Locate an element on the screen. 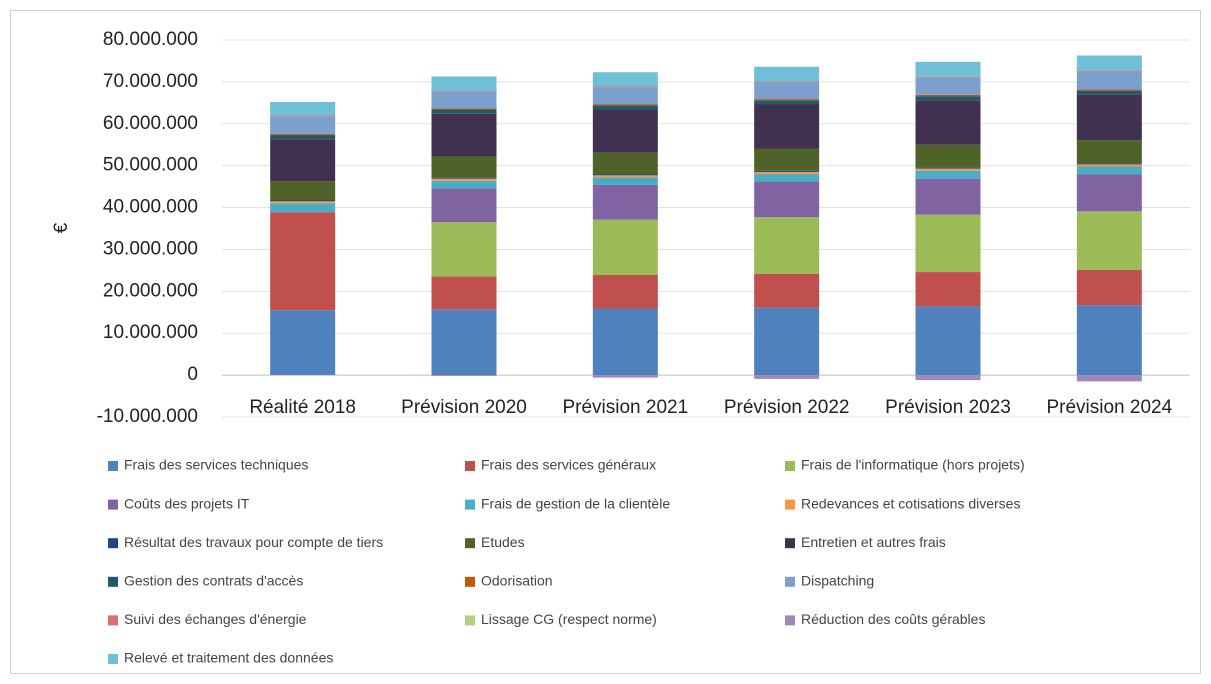 The height and width of the screenshot is (684, 1211). x-tick-label: Prévision 2023 is located at coordinates (948, 407).